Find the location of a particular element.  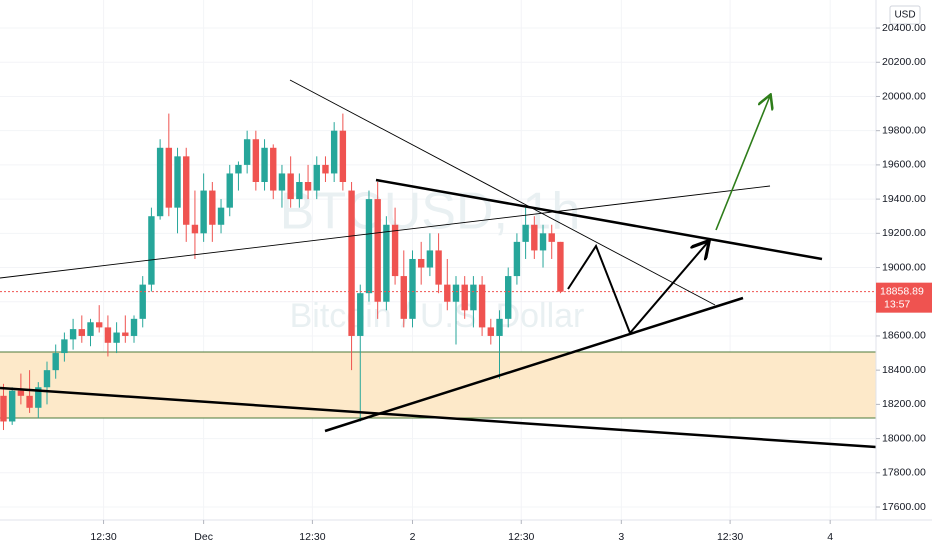

y-tick-label: 18000.00 is located at coordinates (904, 438).